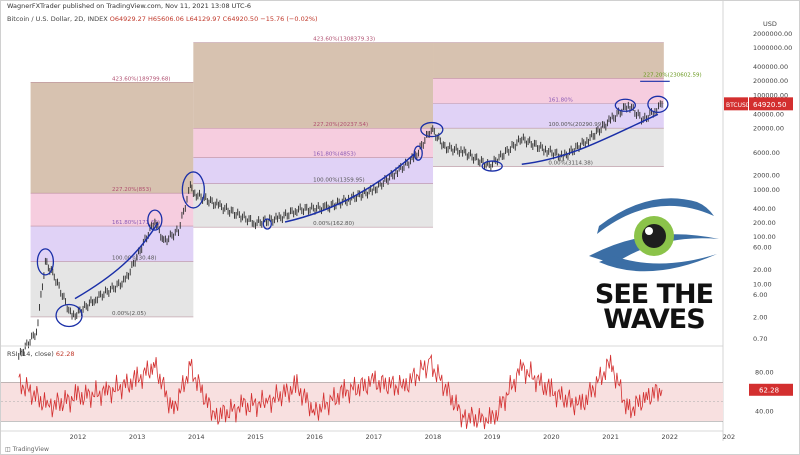  What do you see at coordinates (772, 34) in the screenshot?
I see `price-tick-label: 2000000.00` at bounding box center [772, 34].